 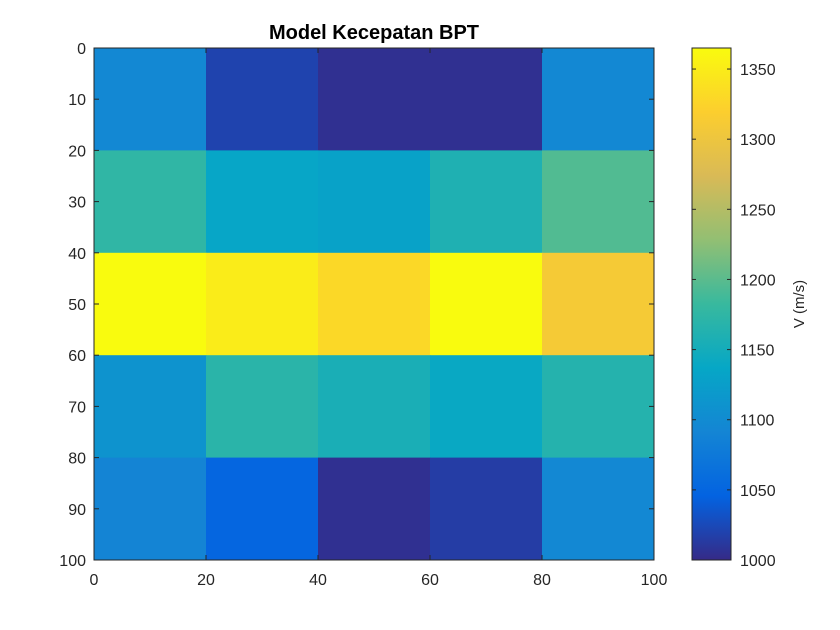 I want to click on y-tick-label: 10, so click(x=77, y=100).